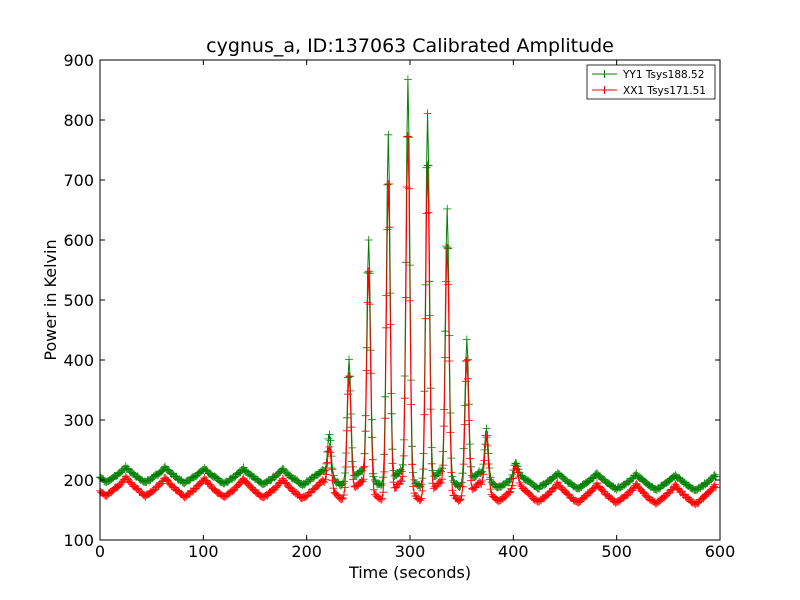  I want to click on x-tick-label: 600, so click(720, 551).